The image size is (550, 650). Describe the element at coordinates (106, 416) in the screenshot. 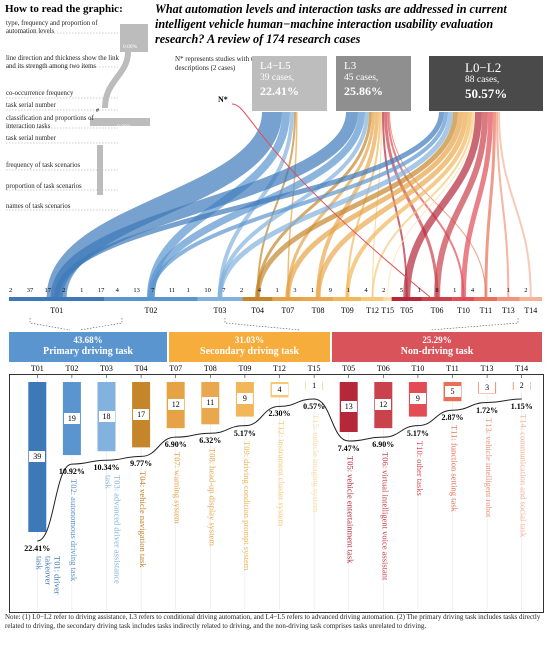

I see `task-count: 18` at that location.